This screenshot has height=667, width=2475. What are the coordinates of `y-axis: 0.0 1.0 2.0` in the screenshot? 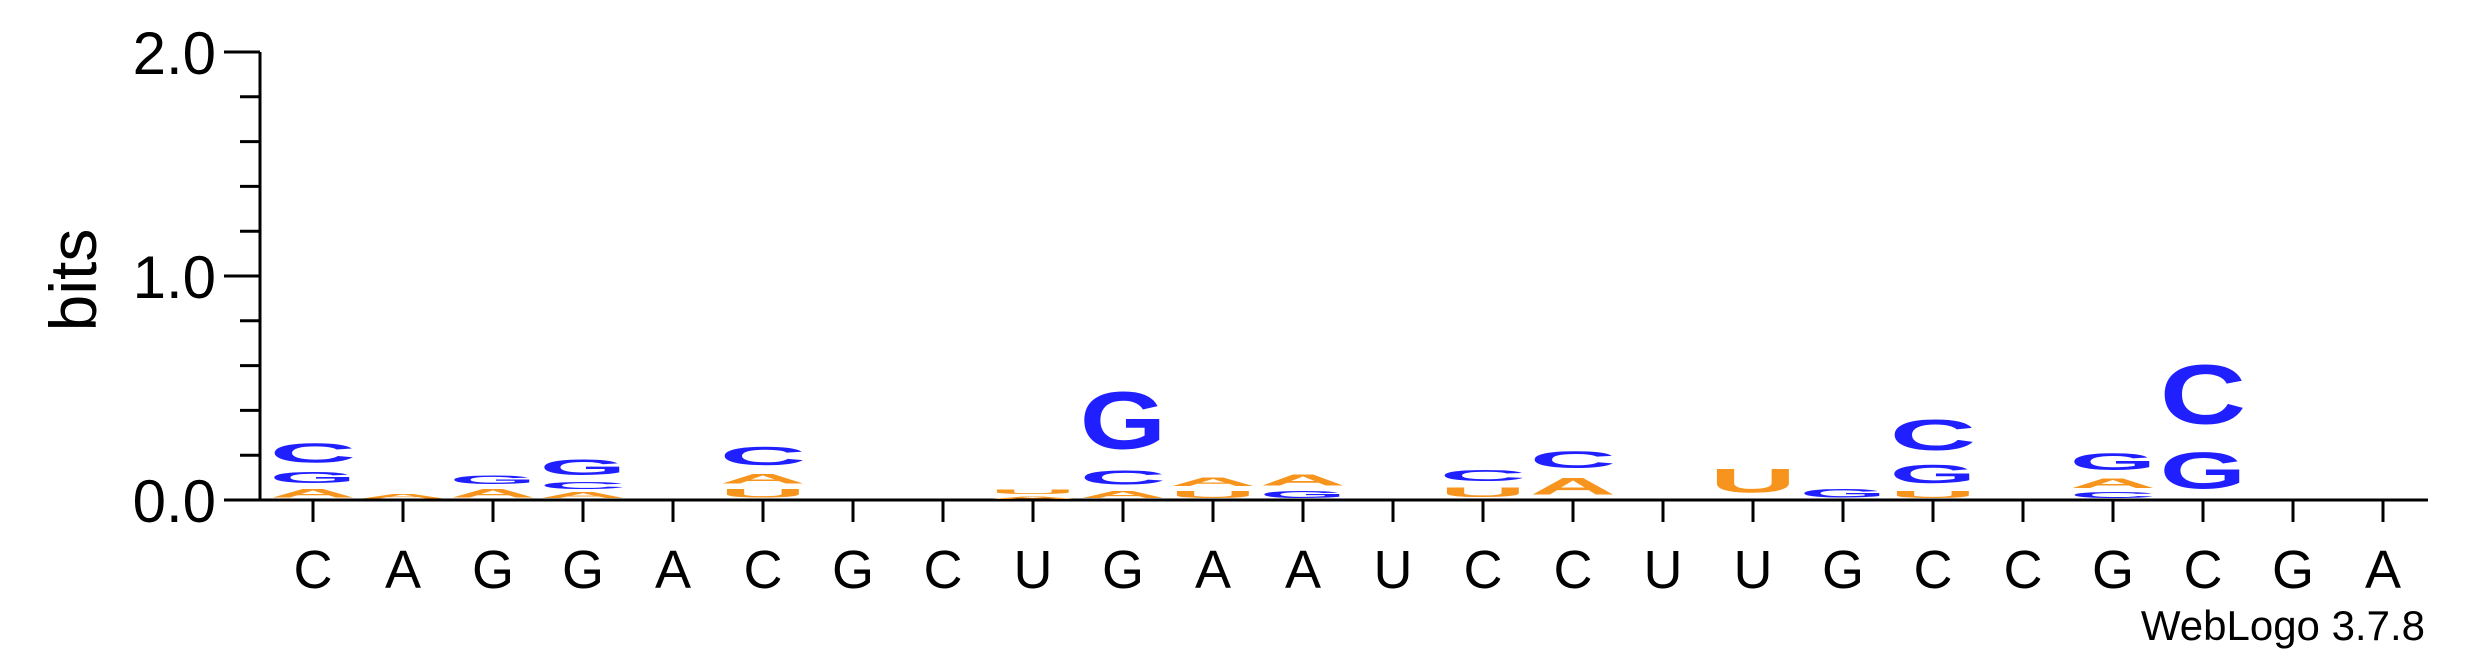 It's located at (197, 277).